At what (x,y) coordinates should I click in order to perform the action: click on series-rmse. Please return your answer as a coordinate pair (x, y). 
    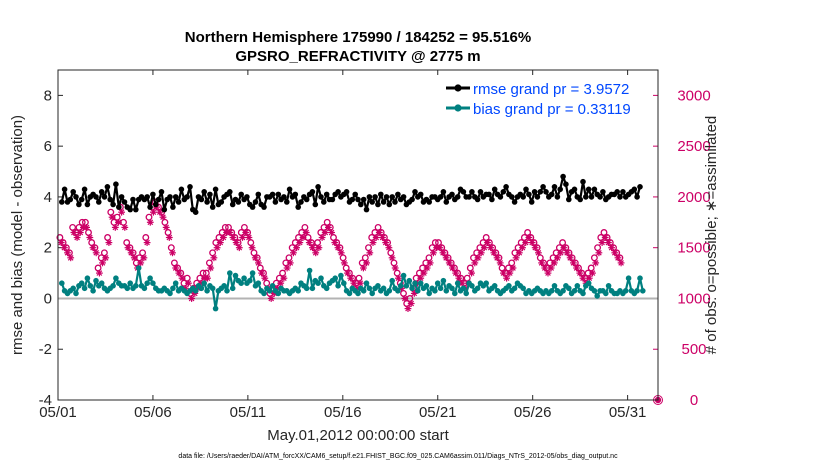
    Looking at the image, I should click on (351, 194).